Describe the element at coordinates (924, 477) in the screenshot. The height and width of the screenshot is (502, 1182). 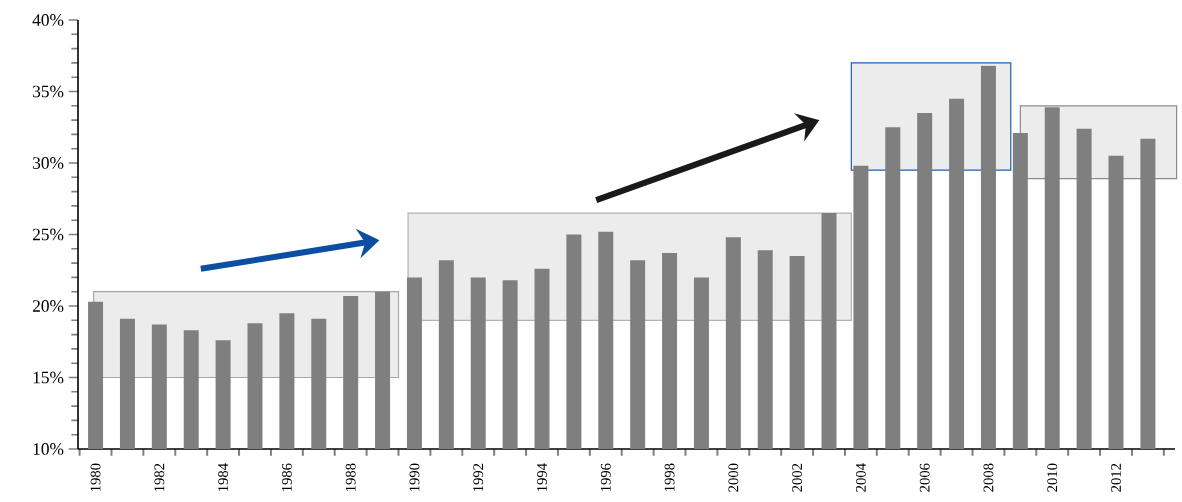
I see `x-tick-label: 2006` at that location.